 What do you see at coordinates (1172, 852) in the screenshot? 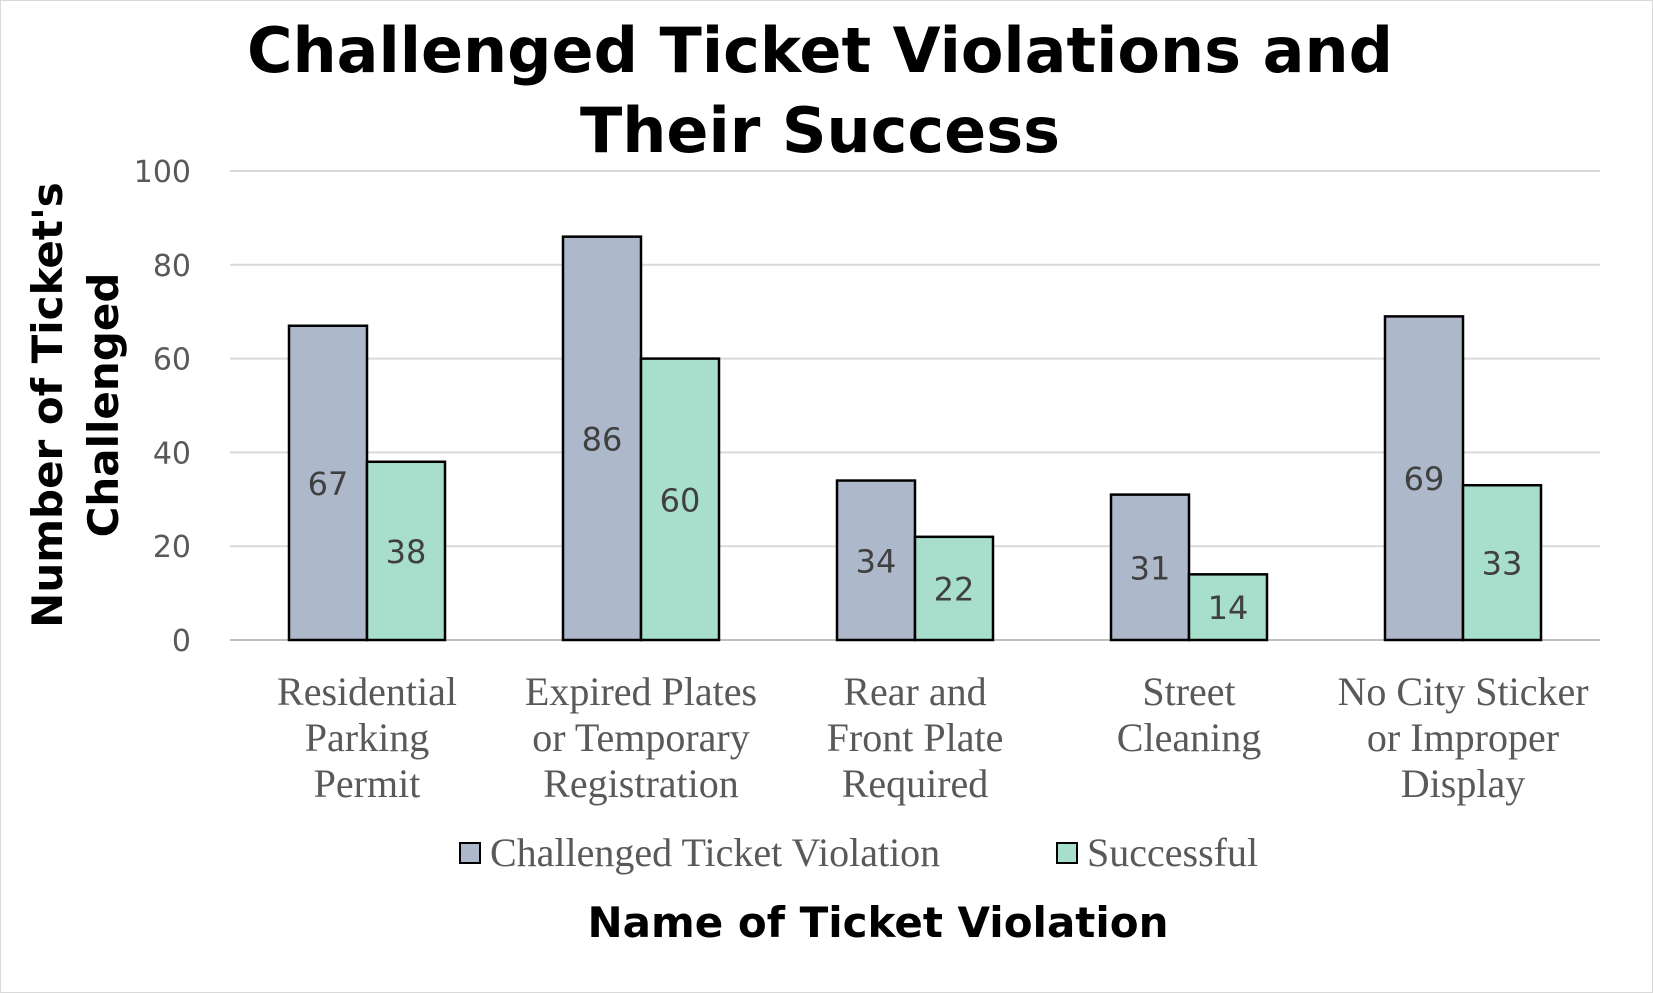
I see `legend-label: Successful` at bounding box center [1172, 852].